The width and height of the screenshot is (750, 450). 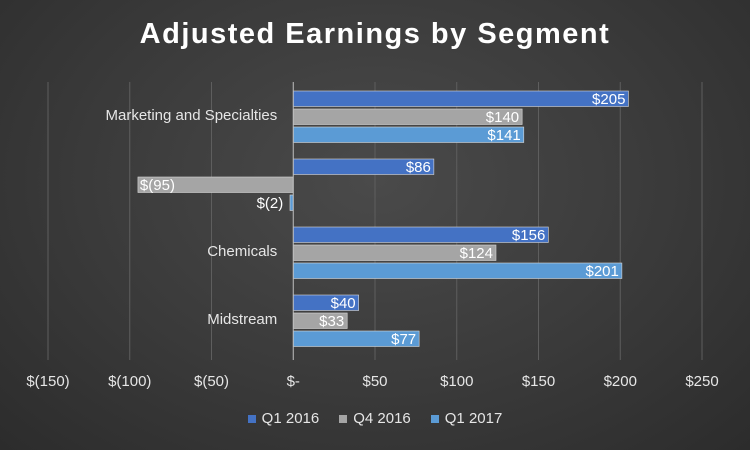 I want to click on data-label: $86, so click(x=418, y=167).